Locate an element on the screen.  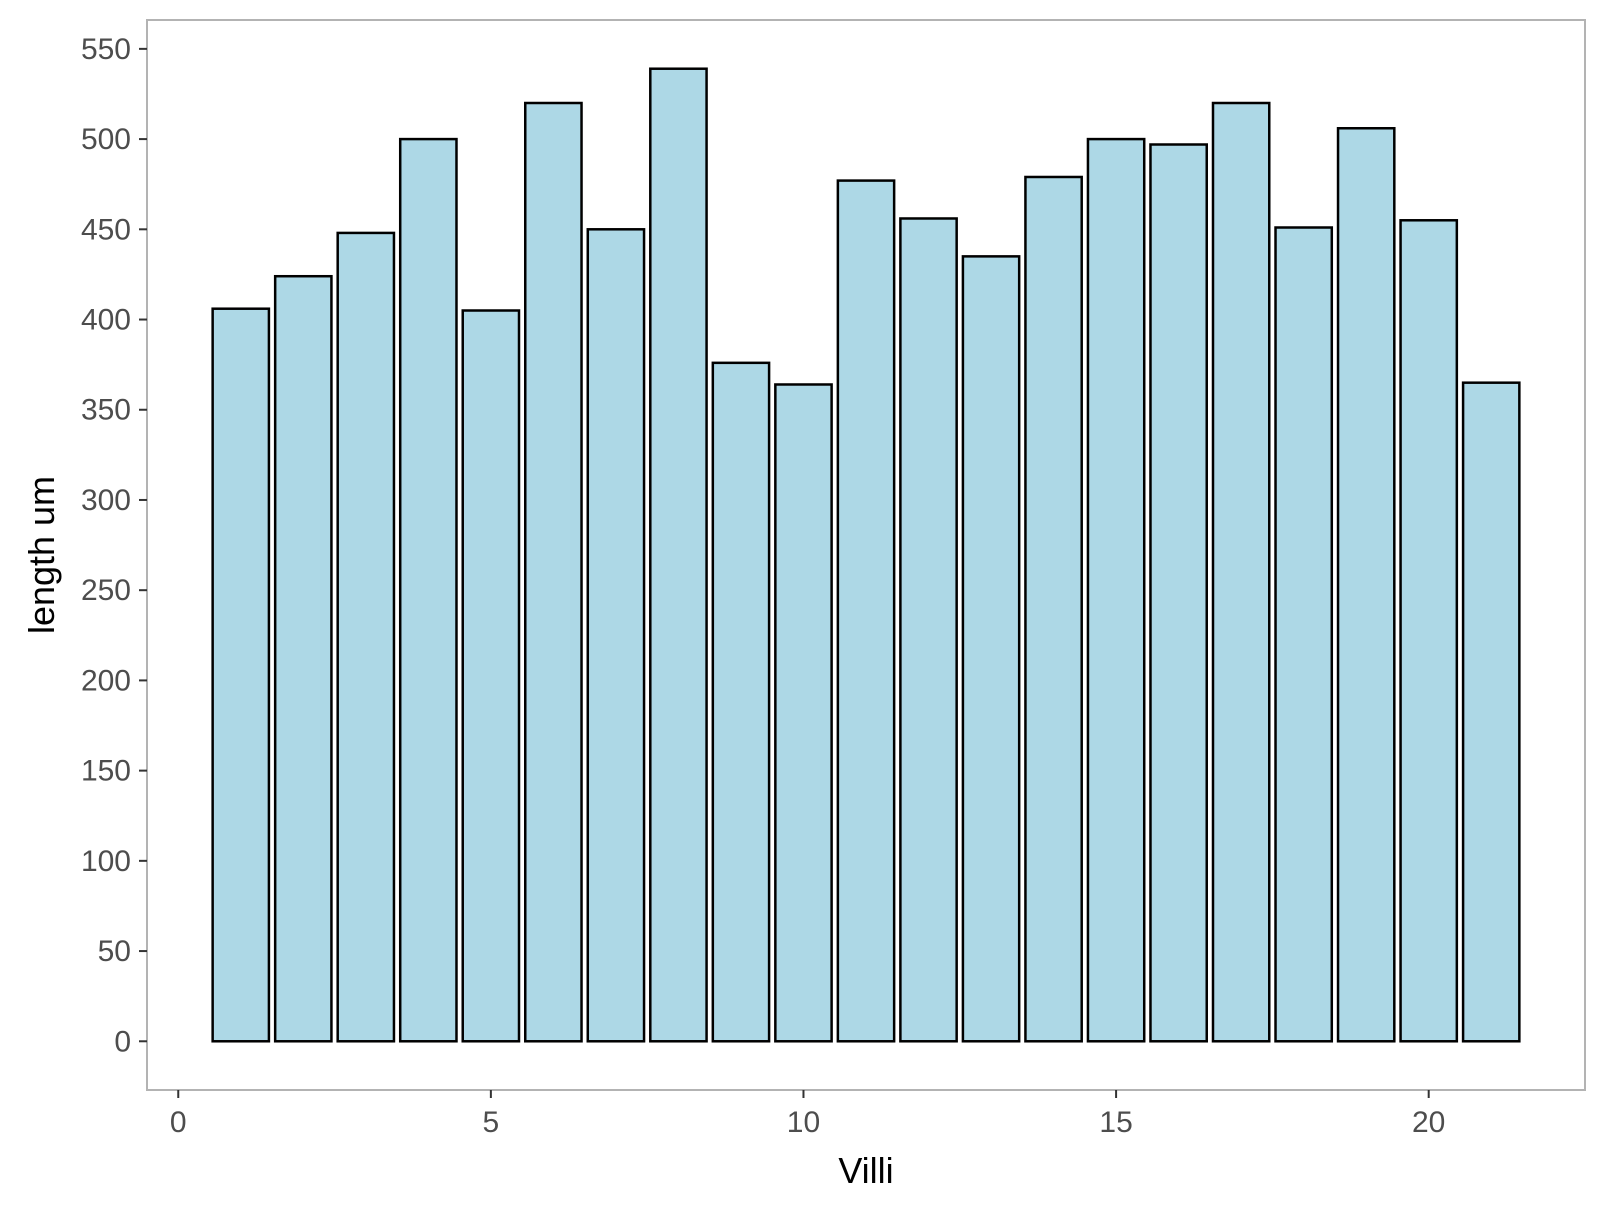
y-tick-label: 50 is located at coordinates (114, 951).